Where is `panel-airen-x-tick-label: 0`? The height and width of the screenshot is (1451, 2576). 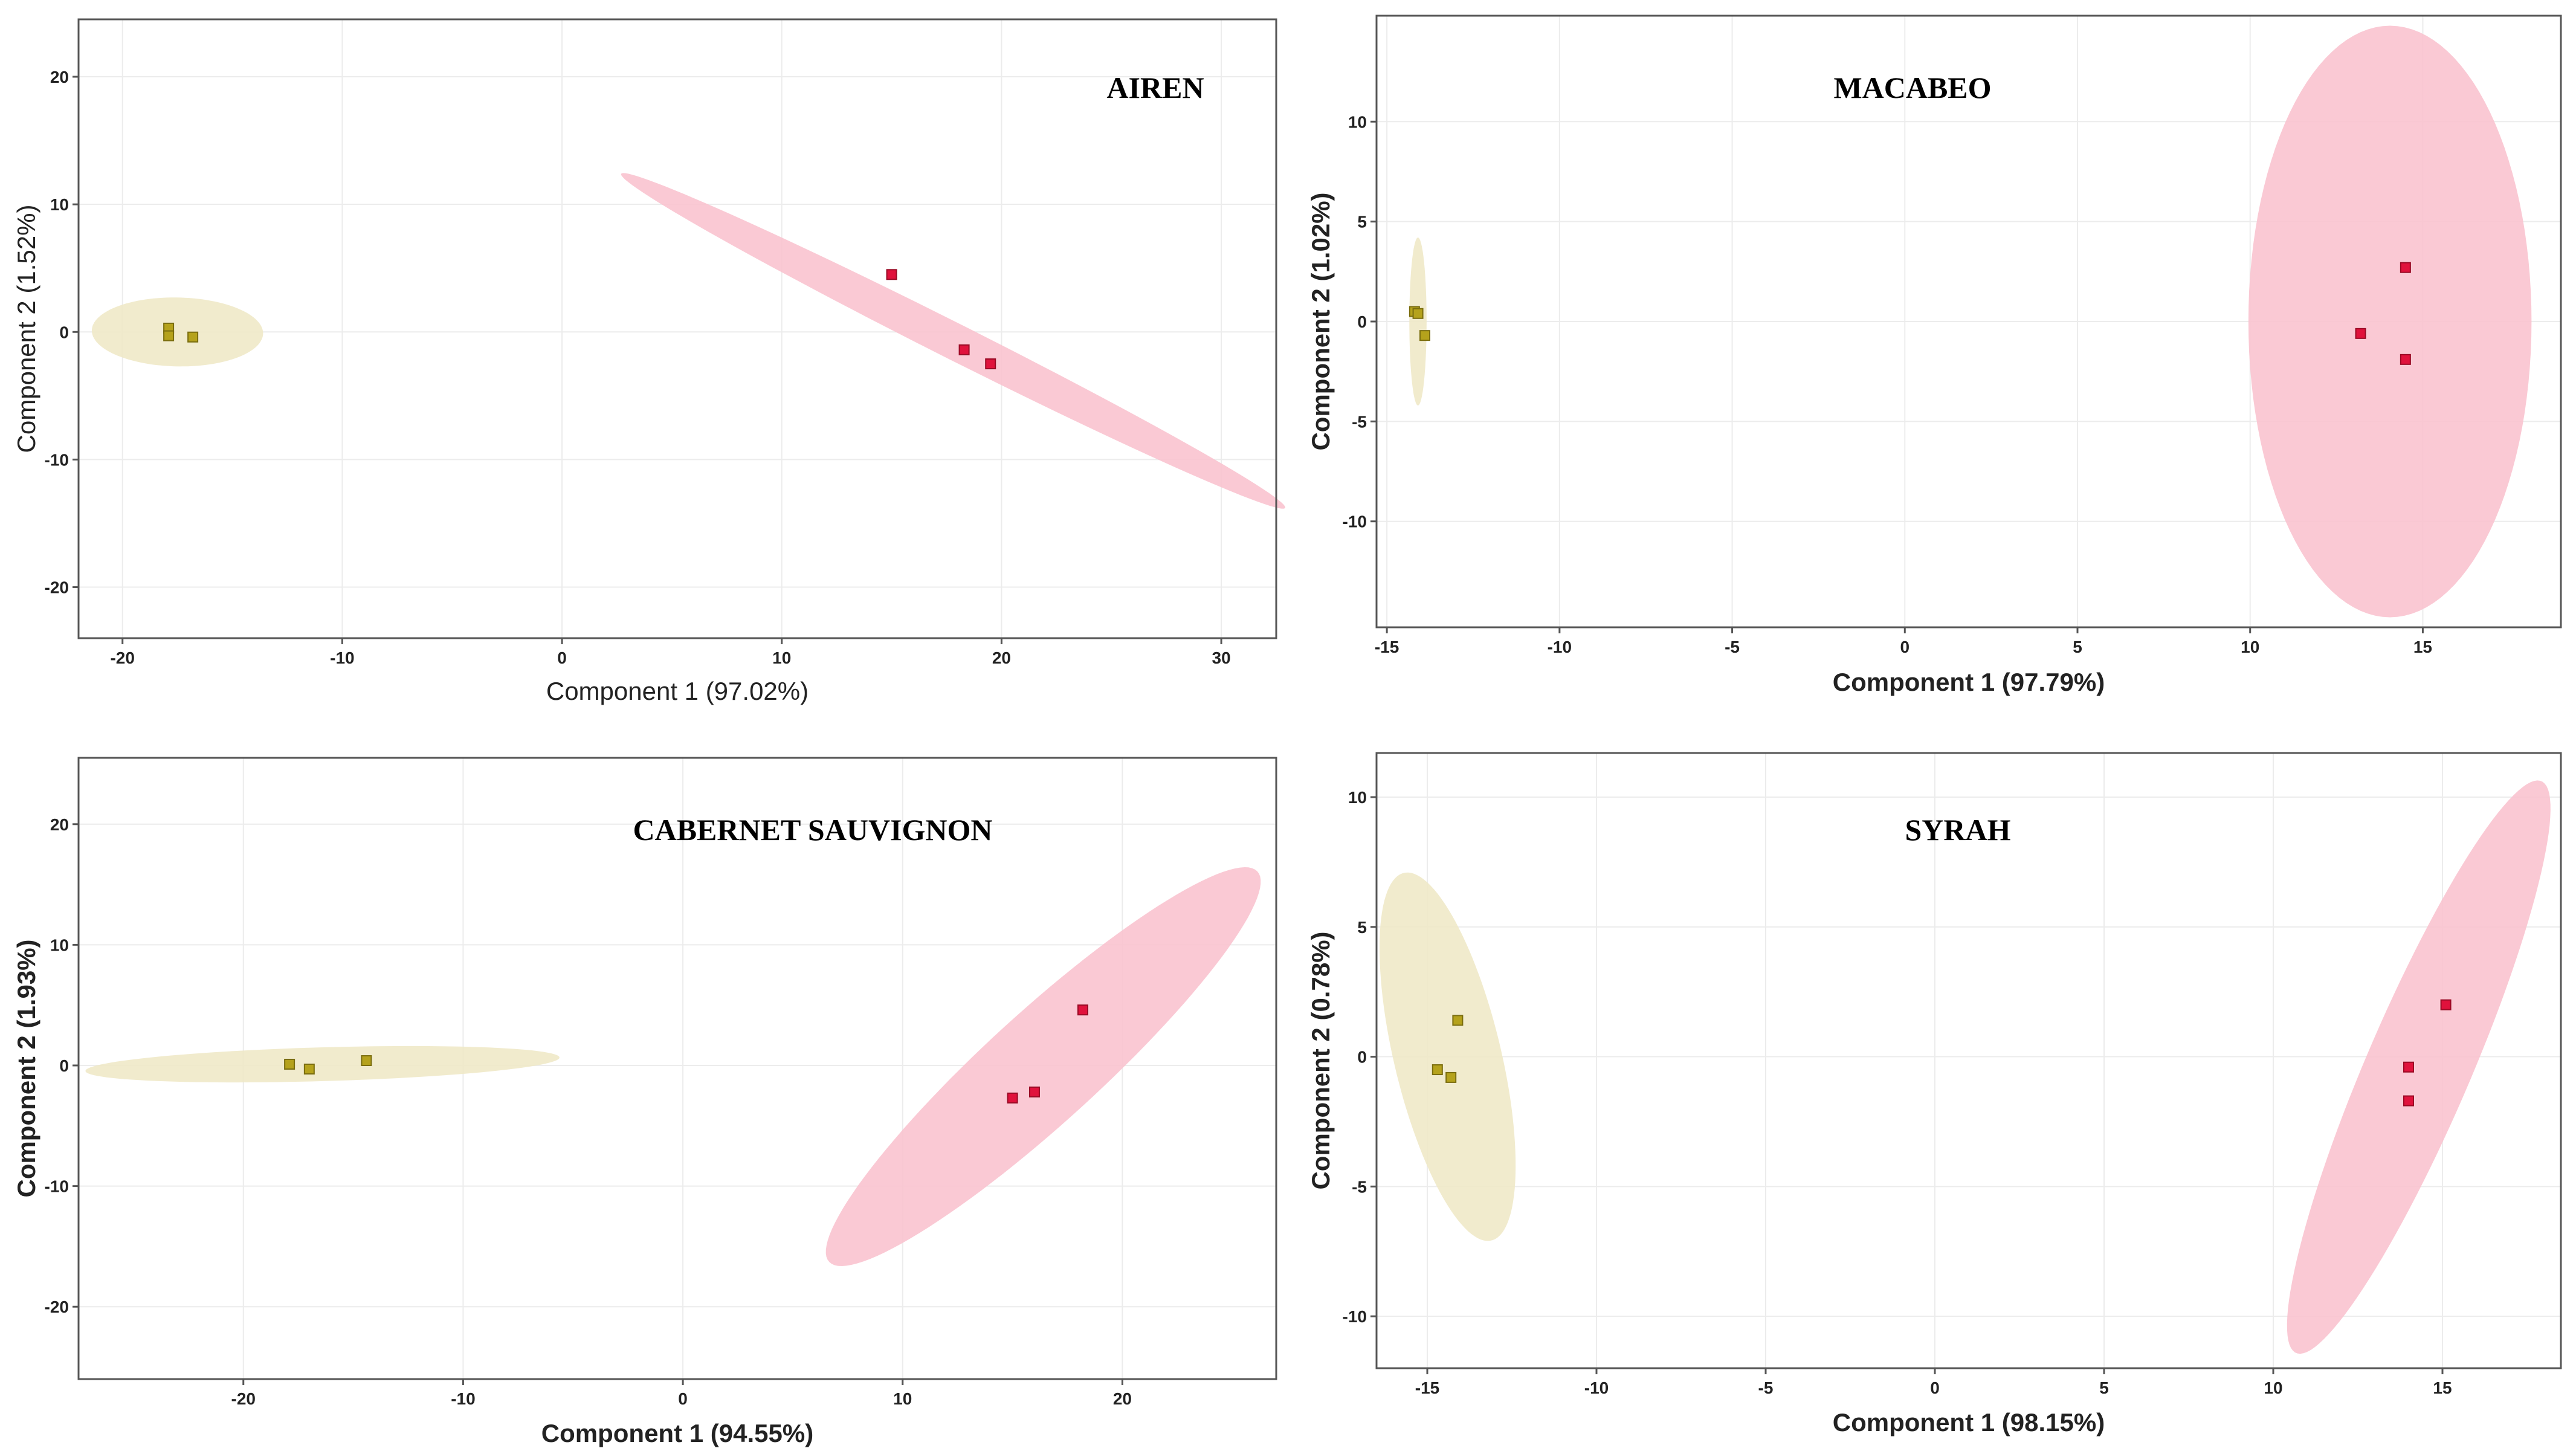
panel-airen-x-tick-label: 0 is located at coordinates (562, 657).